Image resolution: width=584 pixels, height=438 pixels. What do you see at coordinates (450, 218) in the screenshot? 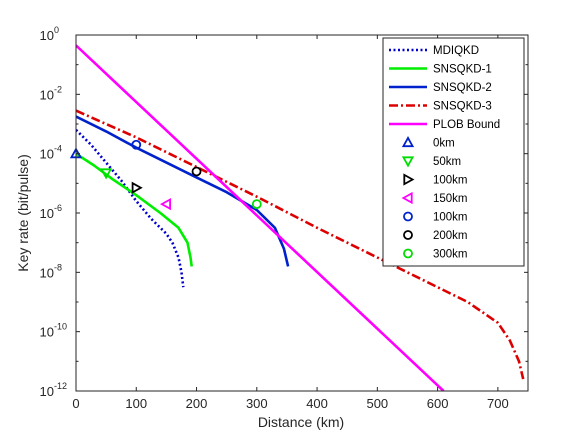
I see `legend-marker-label-5: 100km` at bounding box center [450, 218].